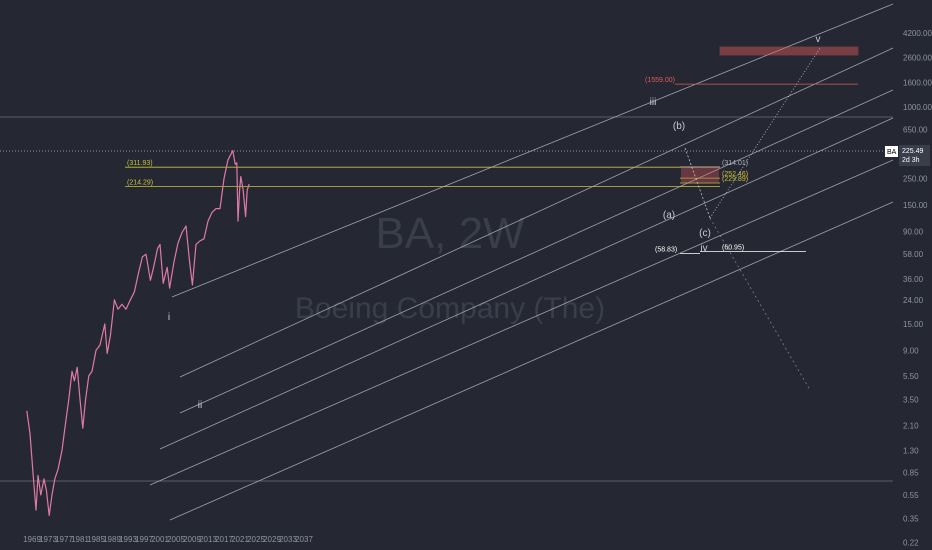 The image size is (932, 550). I want to click on y-tick-label: 0.22, so click(911, 542).